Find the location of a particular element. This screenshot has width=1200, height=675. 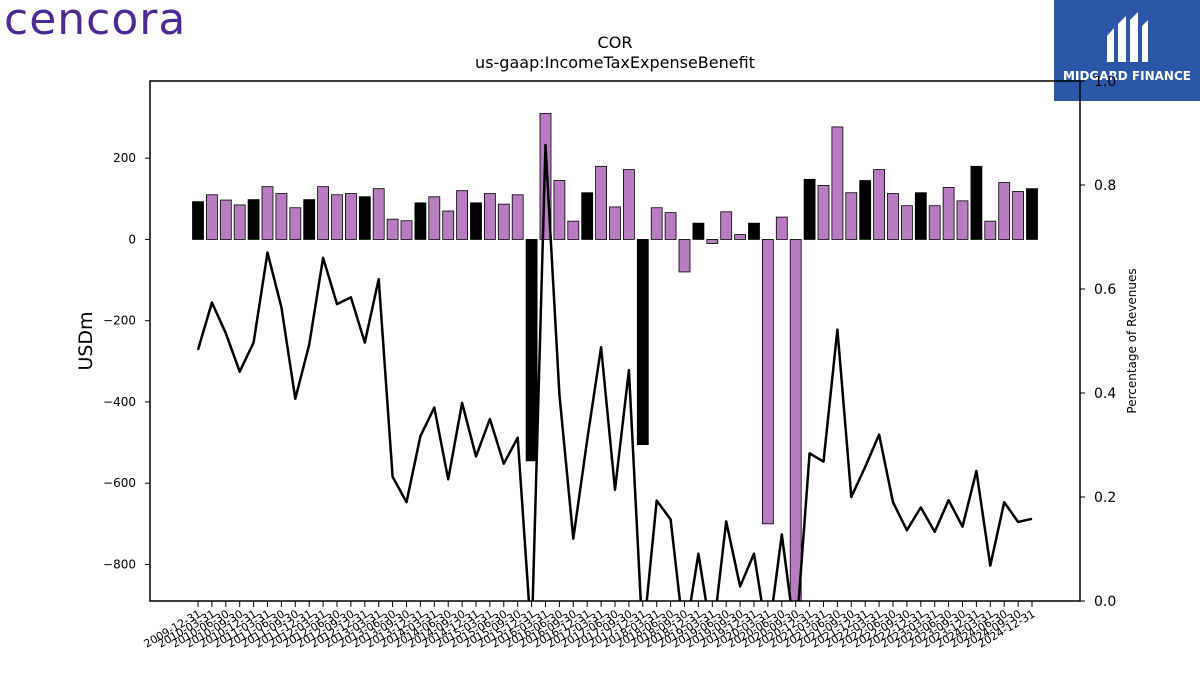

chart-title: COR is located at coordinates (615, 42).